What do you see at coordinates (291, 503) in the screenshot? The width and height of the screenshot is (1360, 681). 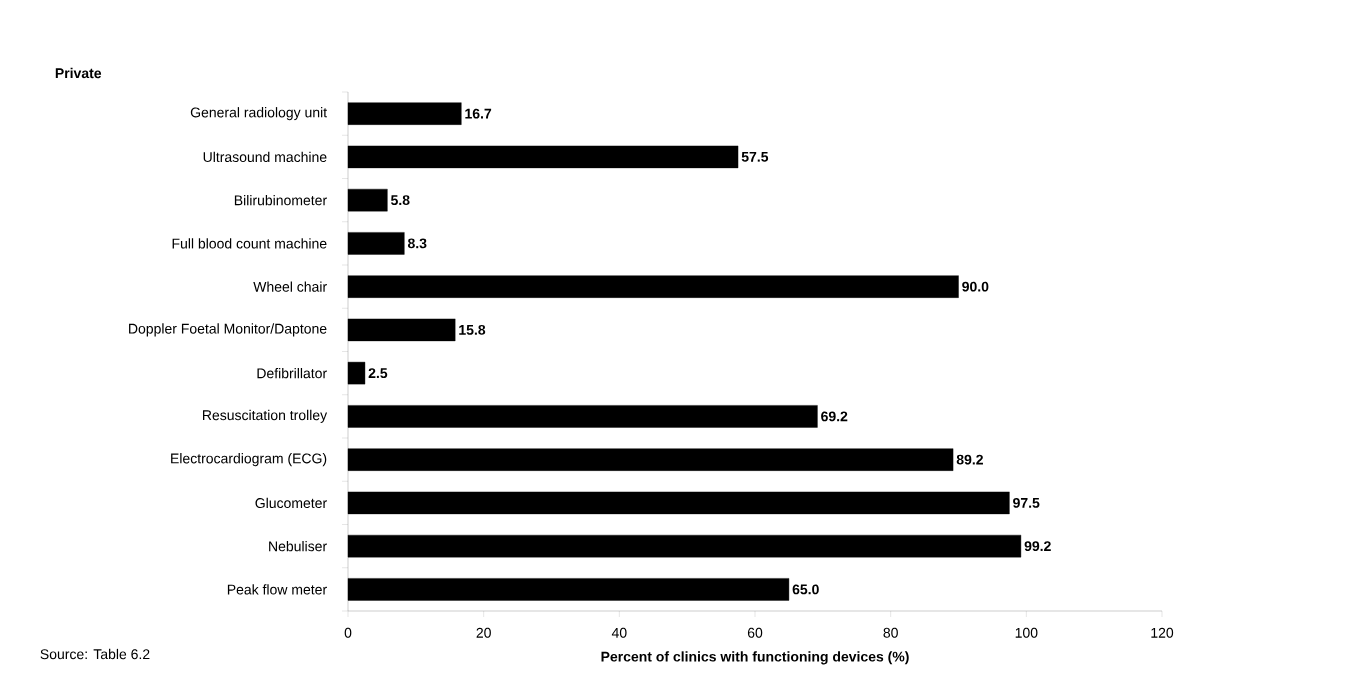 I see `y-tick-label: Glucometer` at bounding box center [291, 503].